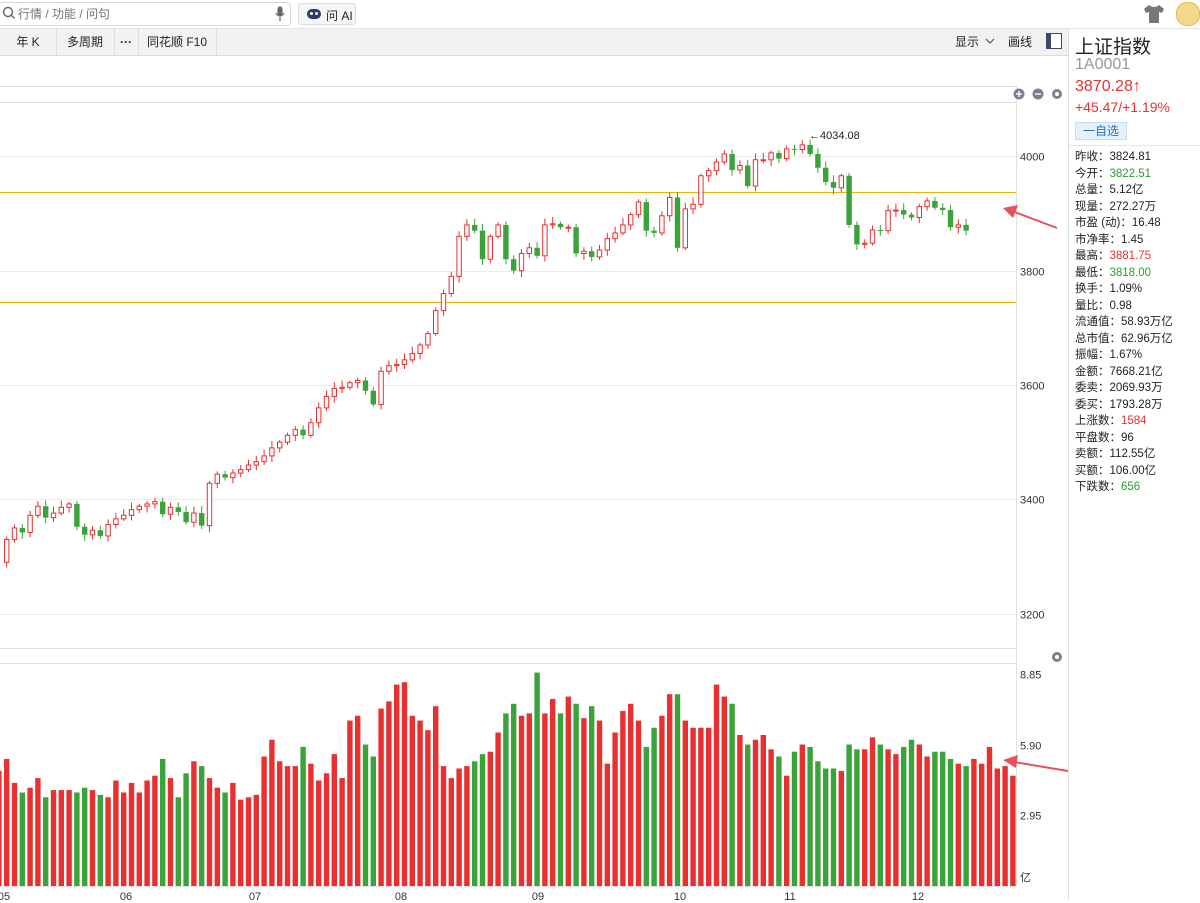 Image resolution: width=1200 pixels, height=903 pixels. Describe the element at coordinates (85, 42) in the screenshot. I see `multi-period-tab: 多周期` at that location.